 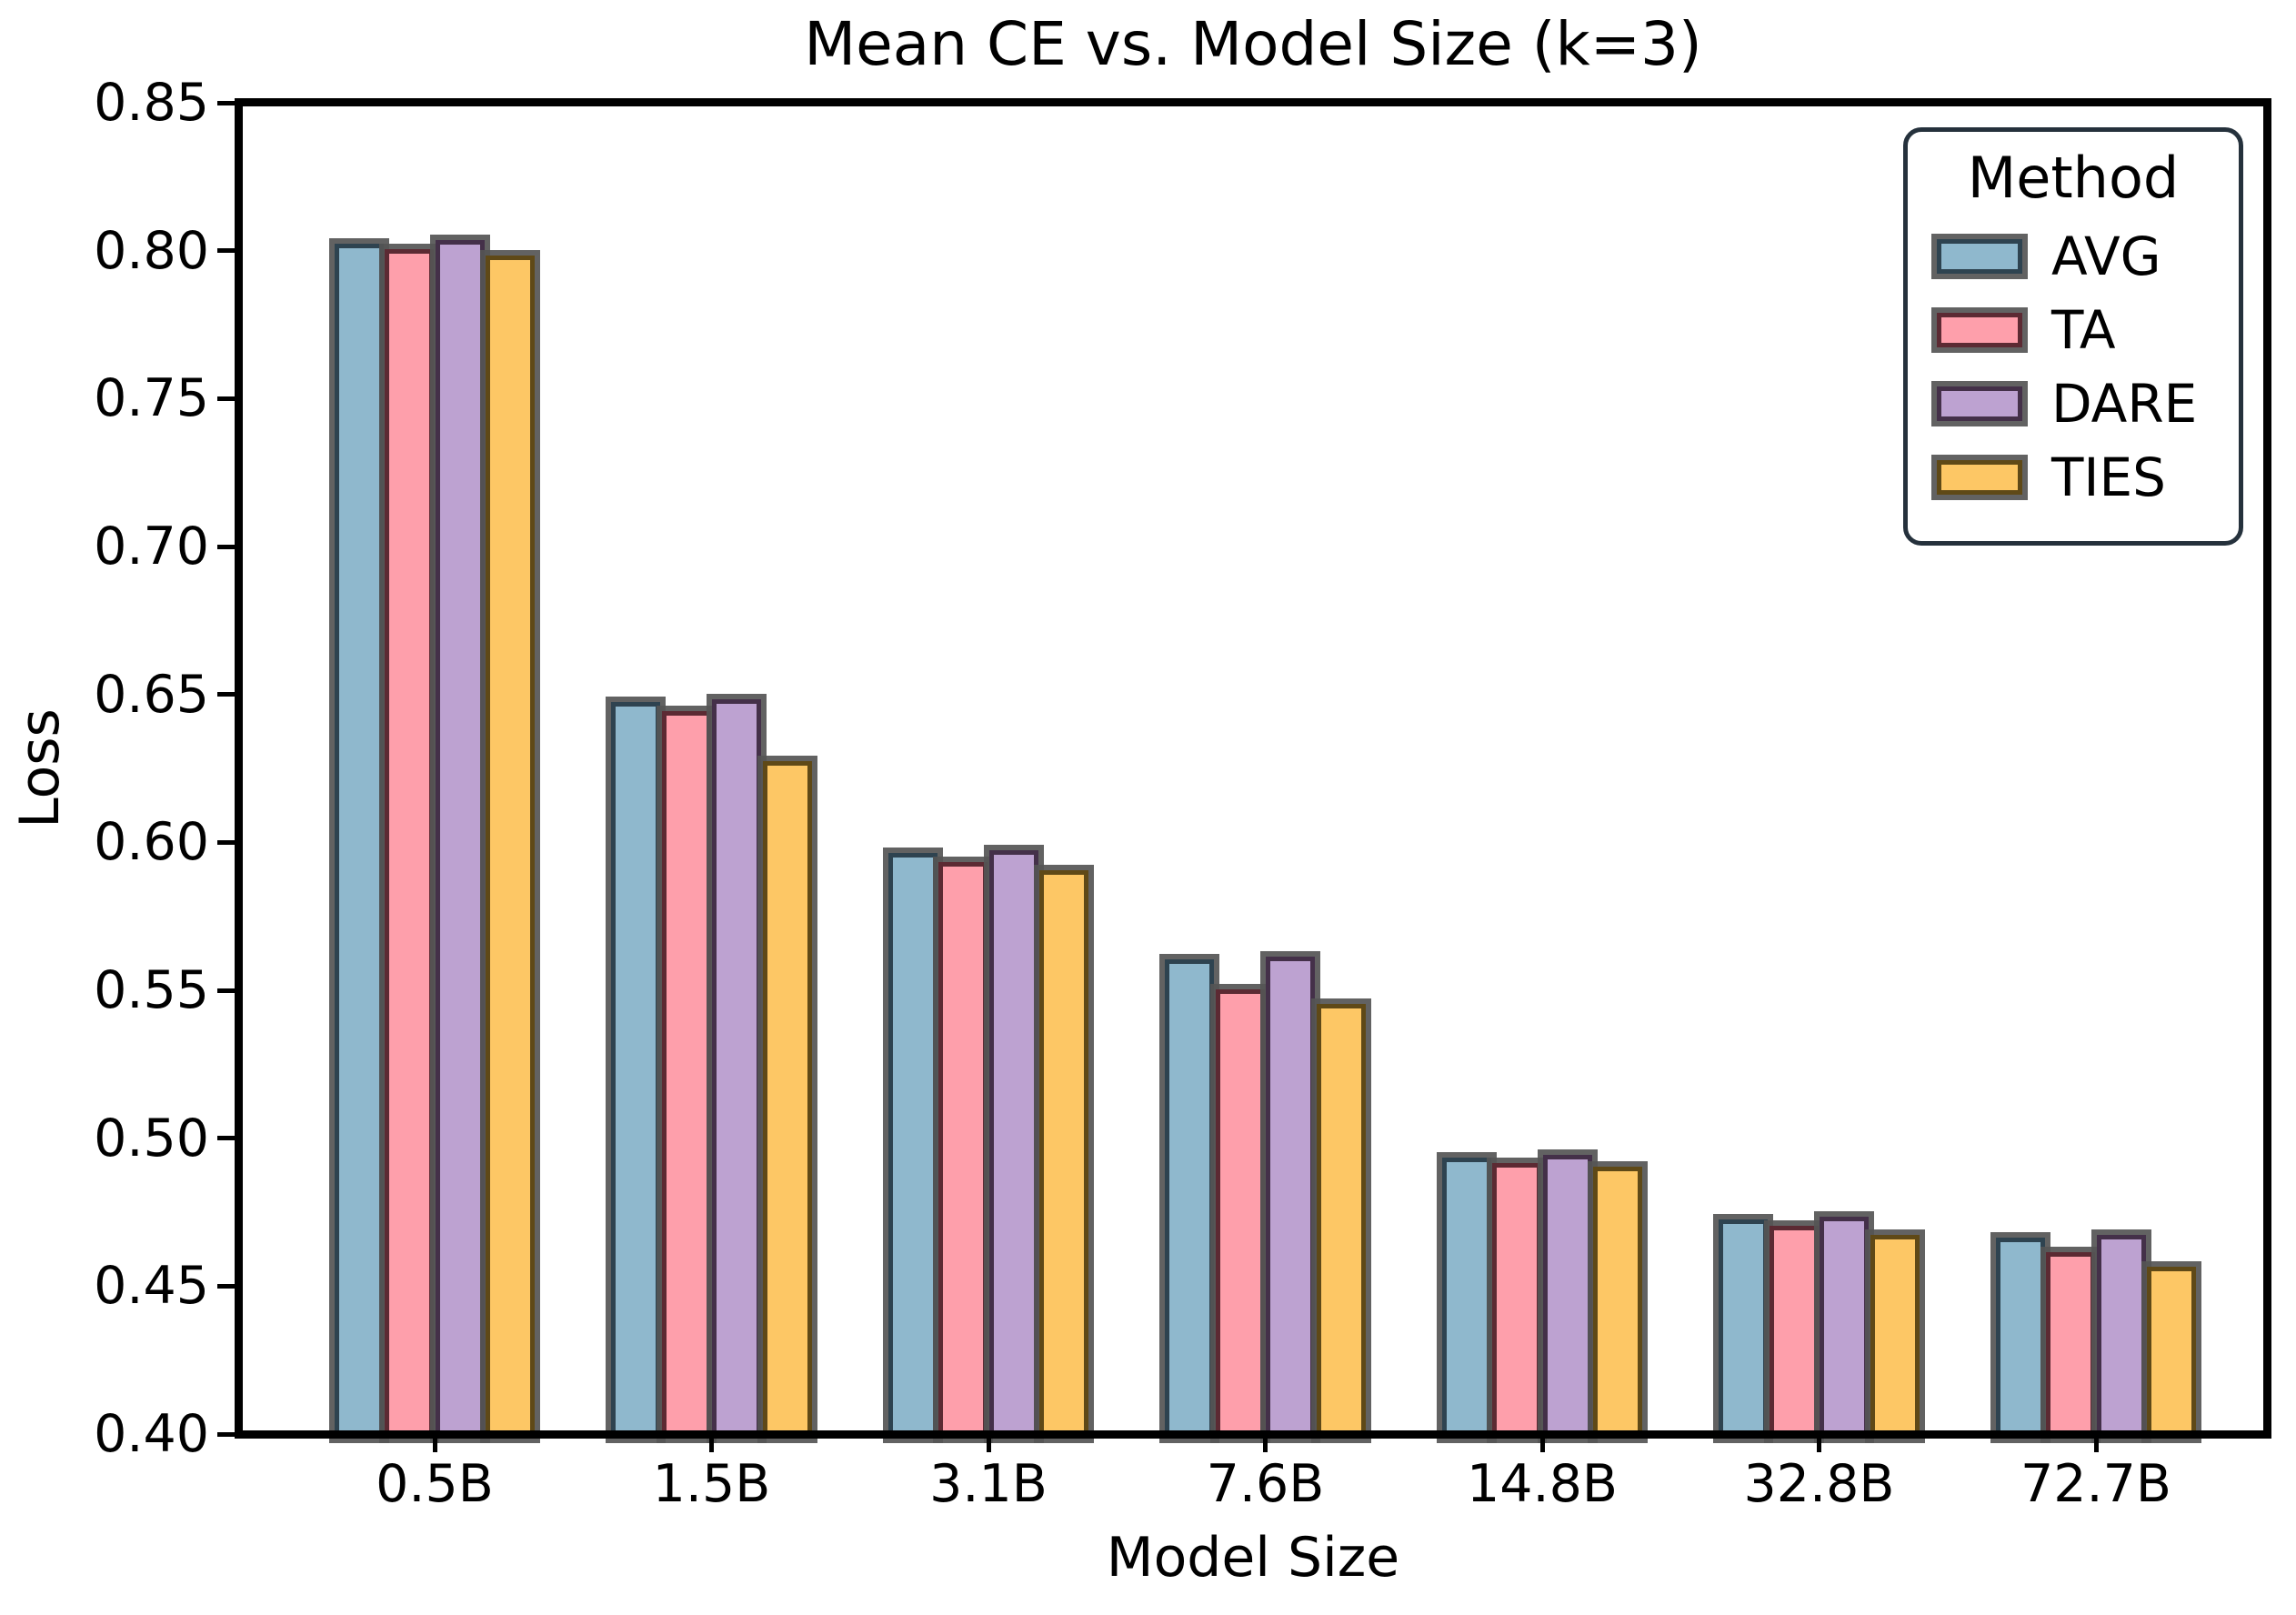 What do you see at coordinates (2020, 1337) in the screenshot?
I see `bar-avg-72.7B` at bounding box center [2020, 1337].